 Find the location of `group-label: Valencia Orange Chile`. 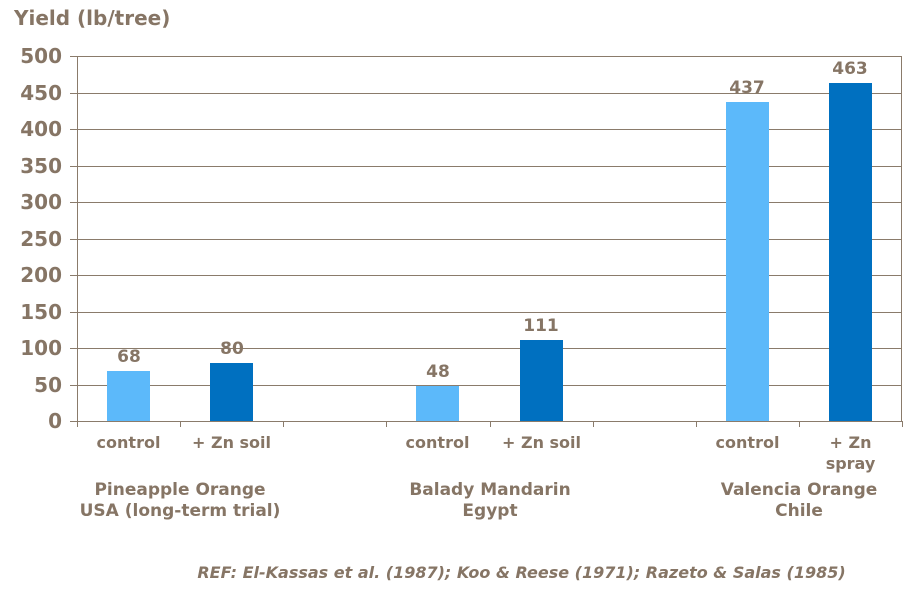

group-label: Valencia Orange Chile is located at coordinates (799, 500).